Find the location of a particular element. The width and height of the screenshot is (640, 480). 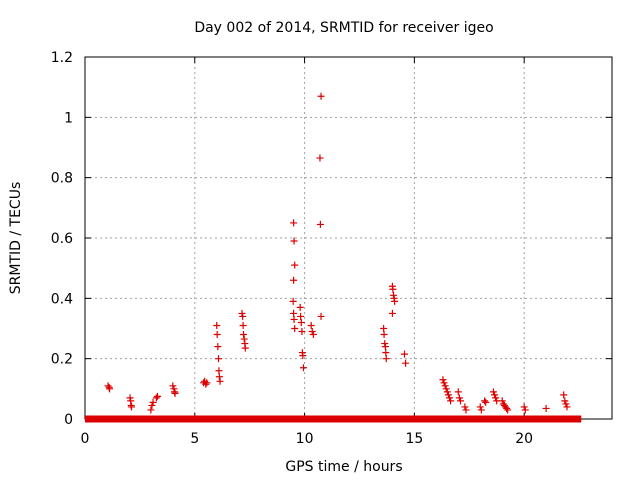

y-axis-label: SRMTID / TECUs is located at coordinates (16, 238).